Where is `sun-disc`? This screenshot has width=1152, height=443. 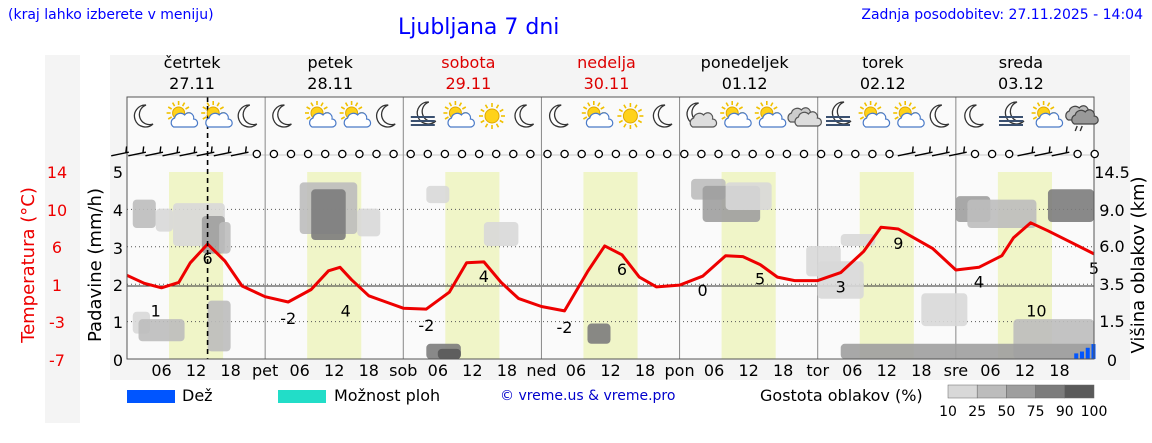
sun-disc is located at coordinates (492, 116).